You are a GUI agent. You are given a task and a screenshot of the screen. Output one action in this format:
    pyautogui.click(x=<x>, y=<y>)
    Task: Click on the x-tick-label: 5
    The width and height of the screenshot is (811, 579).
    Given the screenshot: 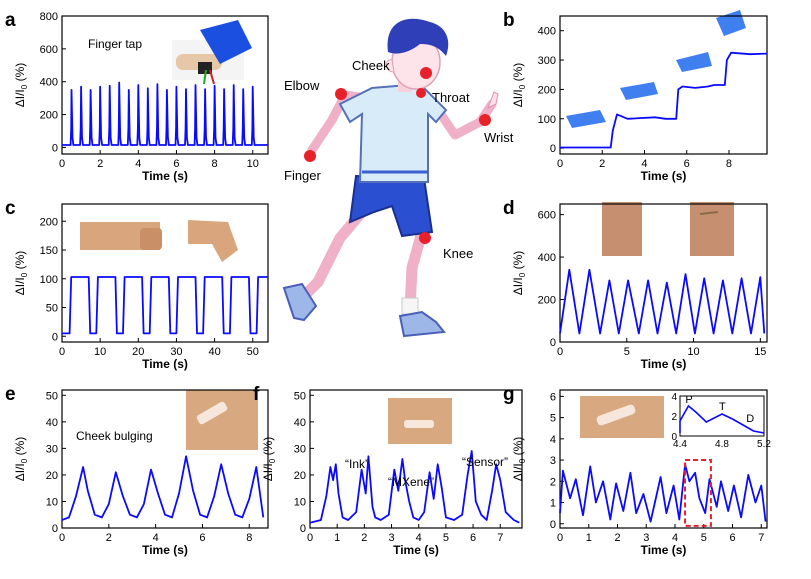 What is the action you would take?
    pyautogui.click(x=446, y=538)
    